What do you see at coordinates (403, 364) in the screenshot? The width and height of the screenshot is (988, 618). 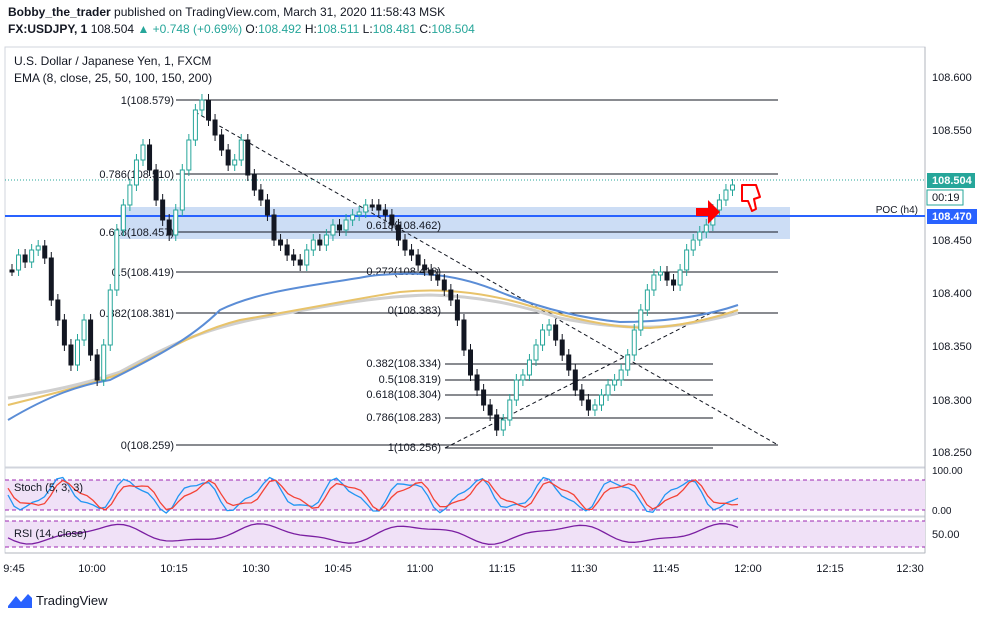 I see `fib-right-0382: 0.382(108.334)` at bounding box center [403, 364].